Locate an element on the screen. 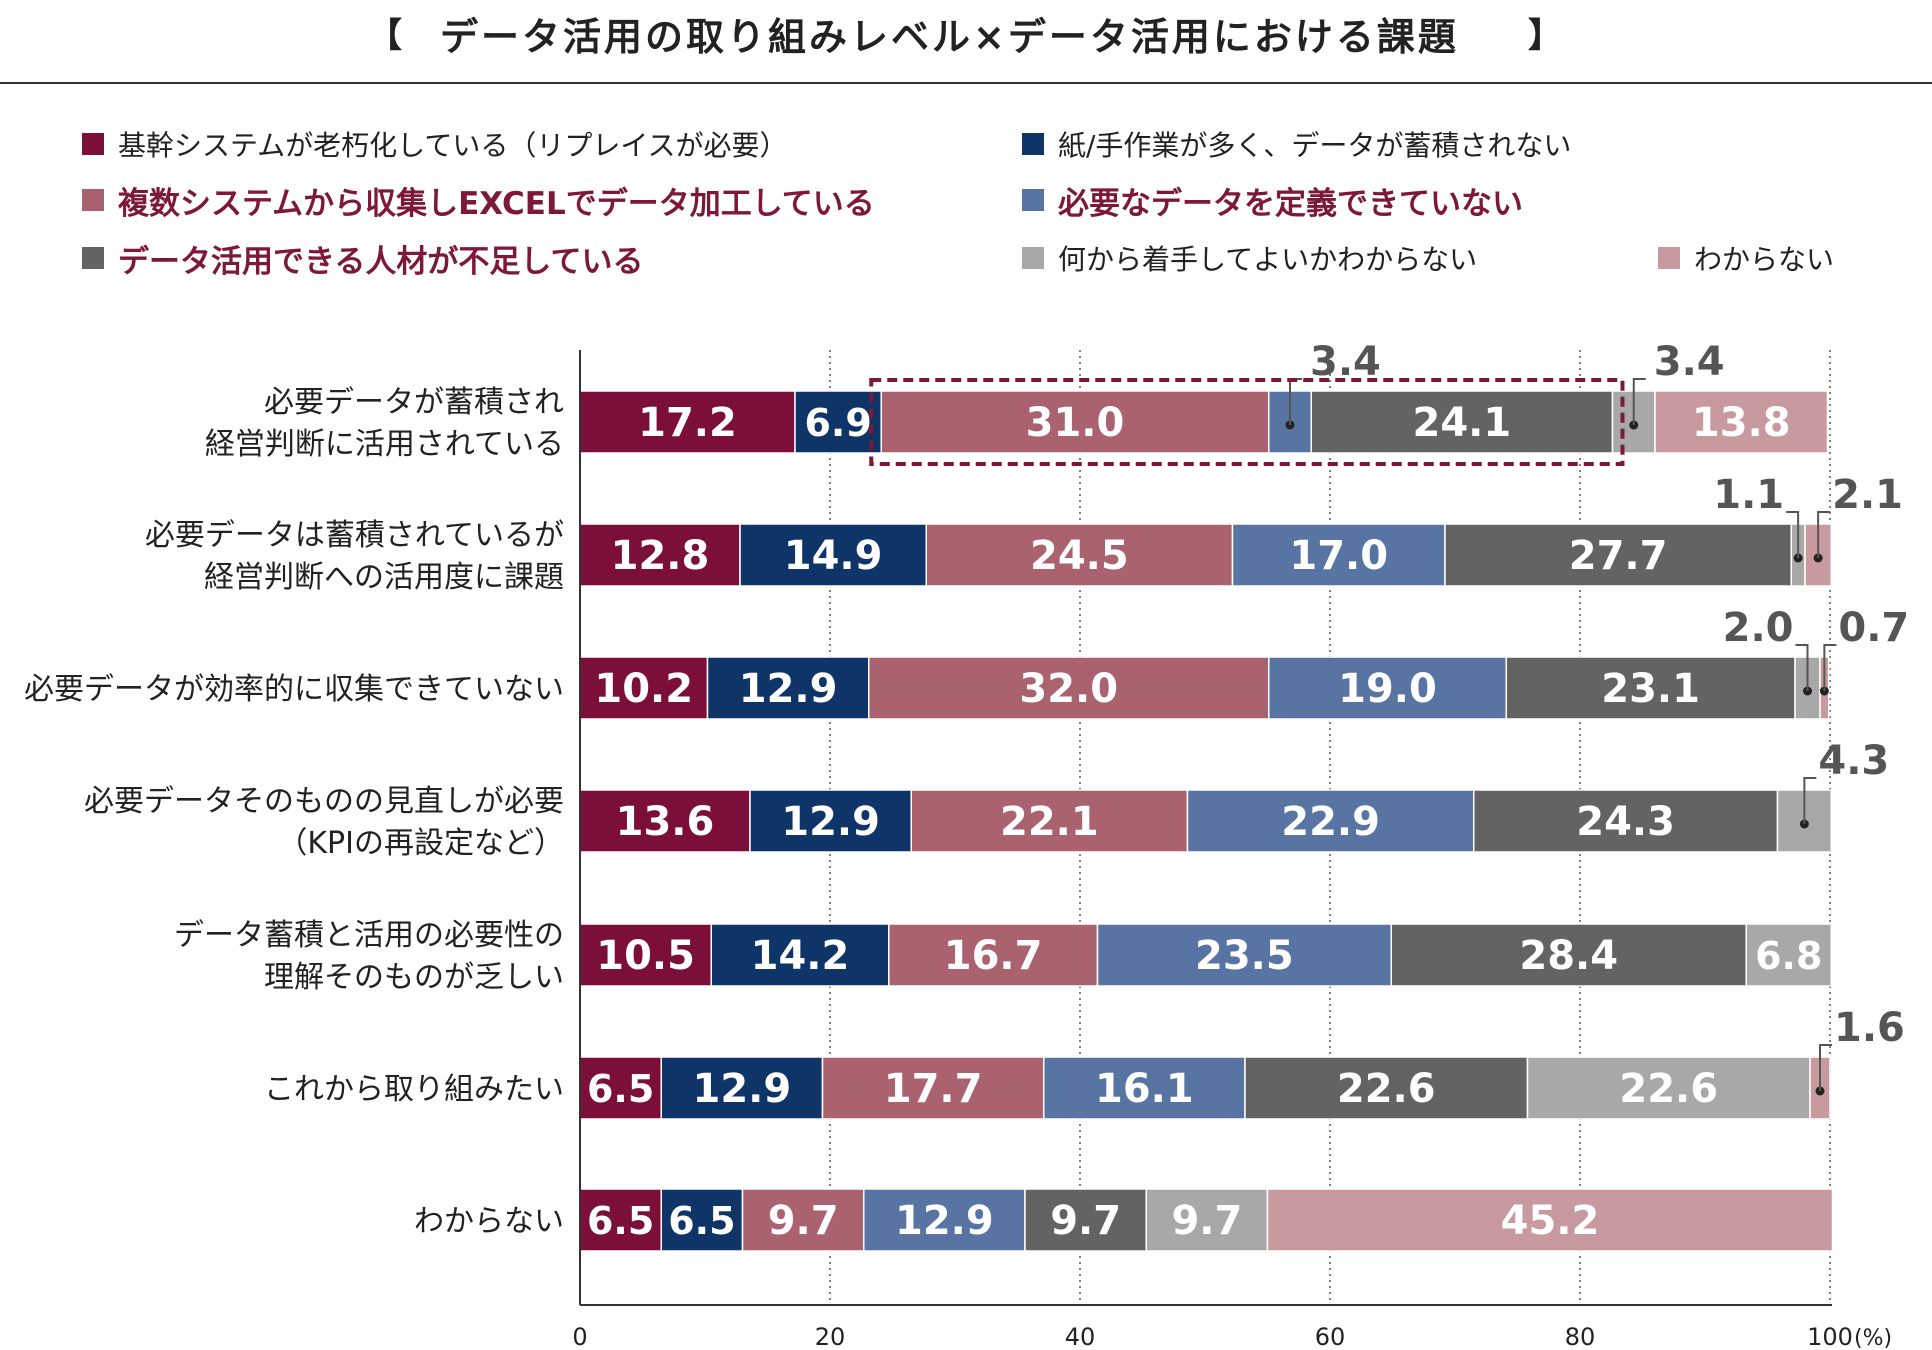 The height and width of the screenshot is (1350, 1932). category-label: わからない is located at coordinates (489, 1221).